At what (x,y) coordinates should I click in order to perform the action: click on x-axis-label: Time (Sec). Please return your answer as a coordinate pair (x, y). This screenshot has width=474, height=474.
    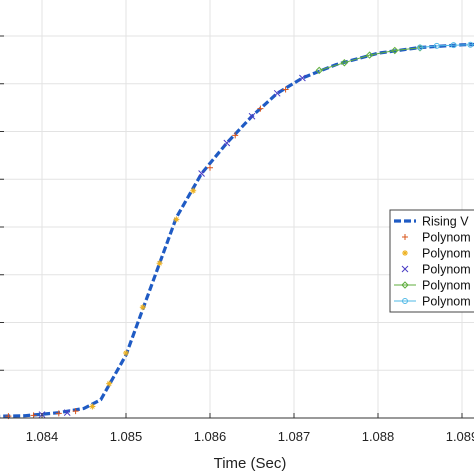
    Looking at the image, I should click on (250, 463).